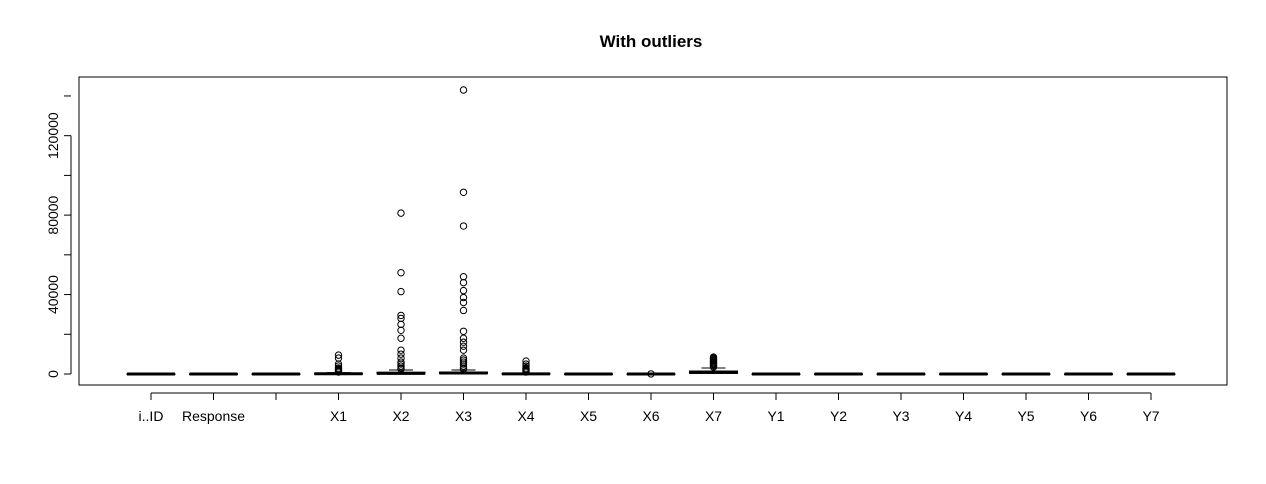 Image resolution: width=1266 pixels, height=484 pixels. I want to click on x-tick-label: X2, so click(400, 416).